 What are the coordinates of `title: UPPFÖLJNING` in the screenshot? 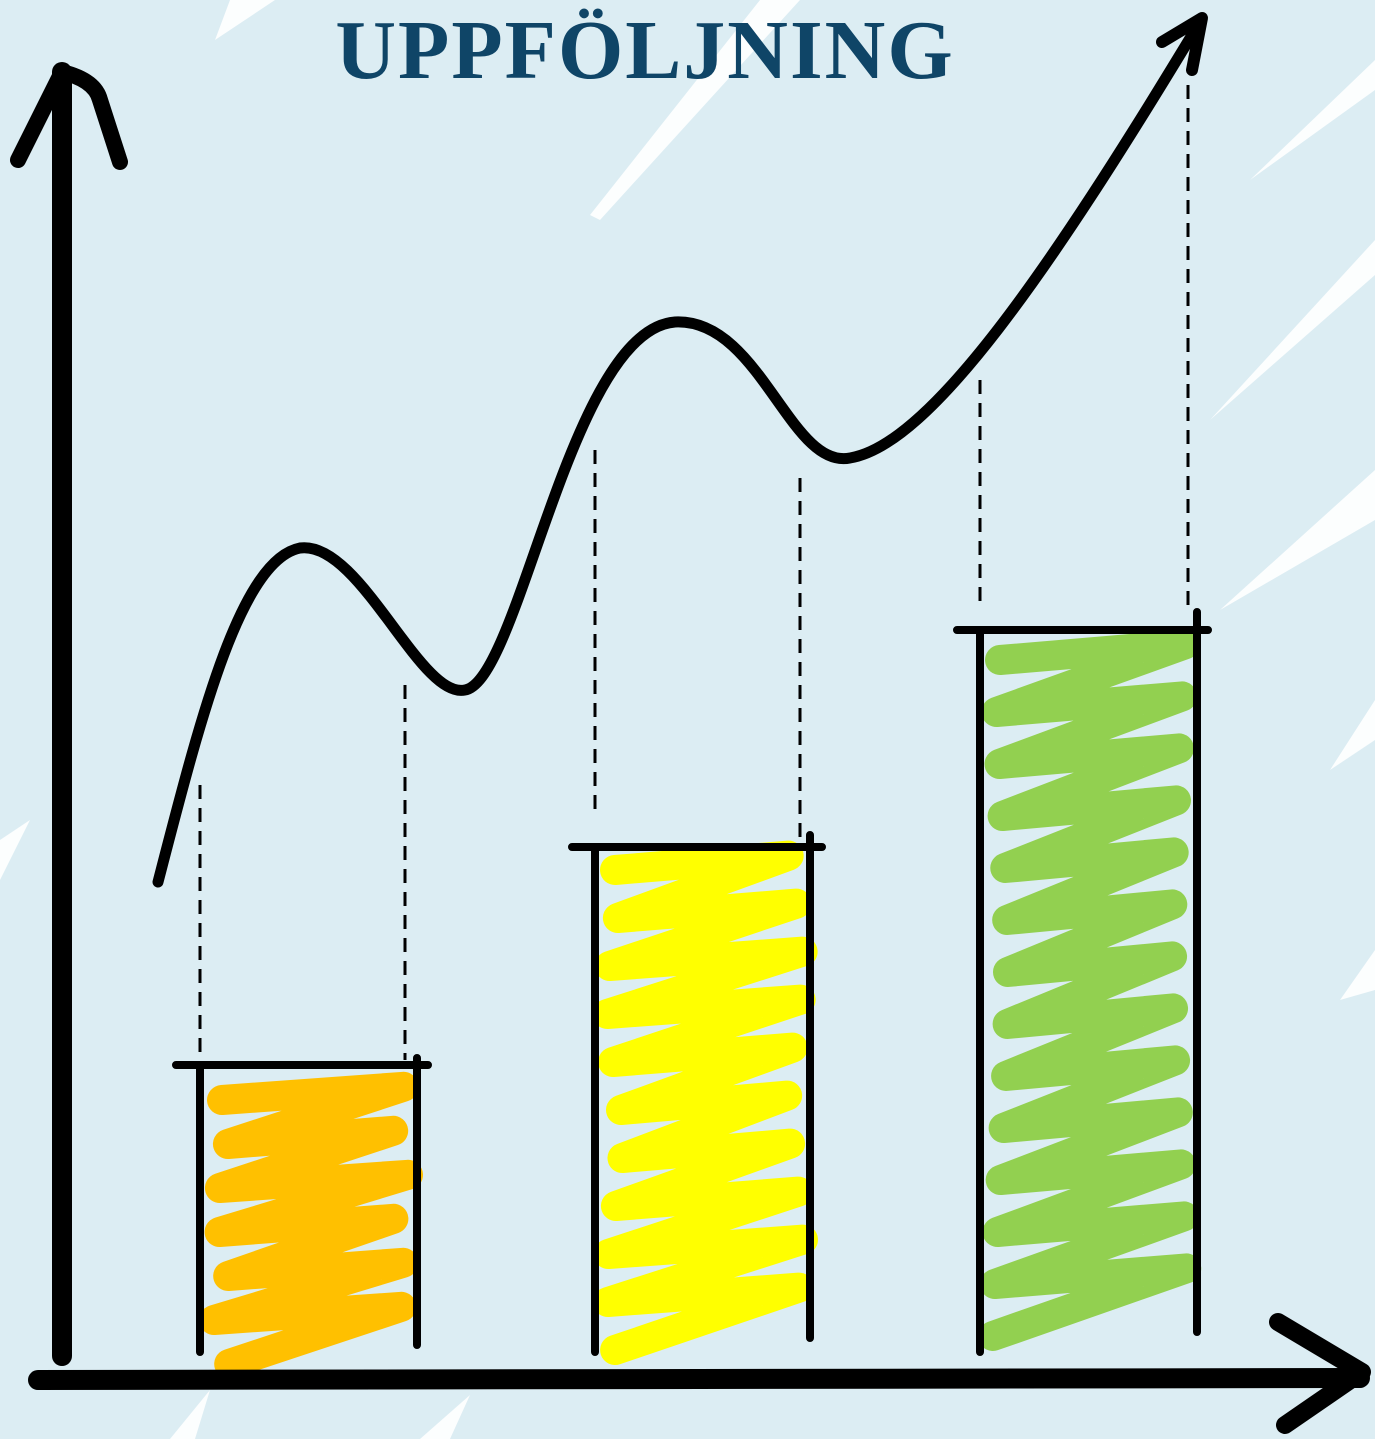 It's located at (644, 50).